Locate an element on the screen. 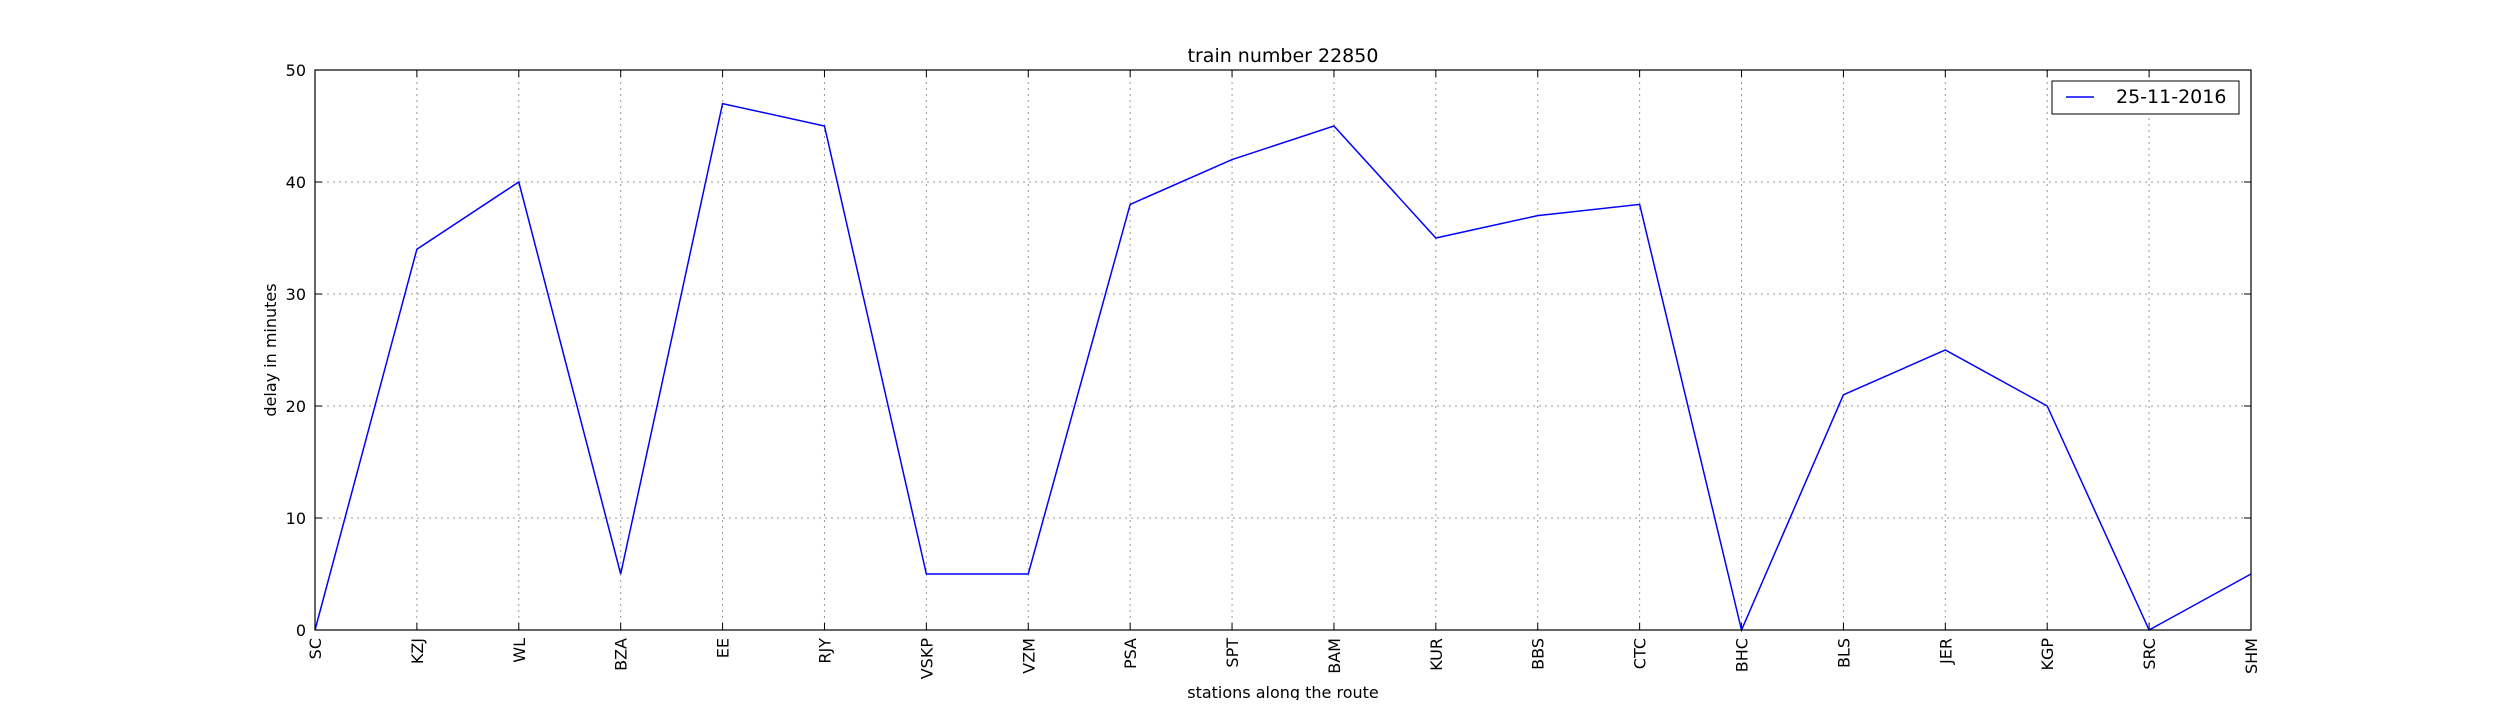  x-tick-label: SRC is located at coordinates (2149, 654).